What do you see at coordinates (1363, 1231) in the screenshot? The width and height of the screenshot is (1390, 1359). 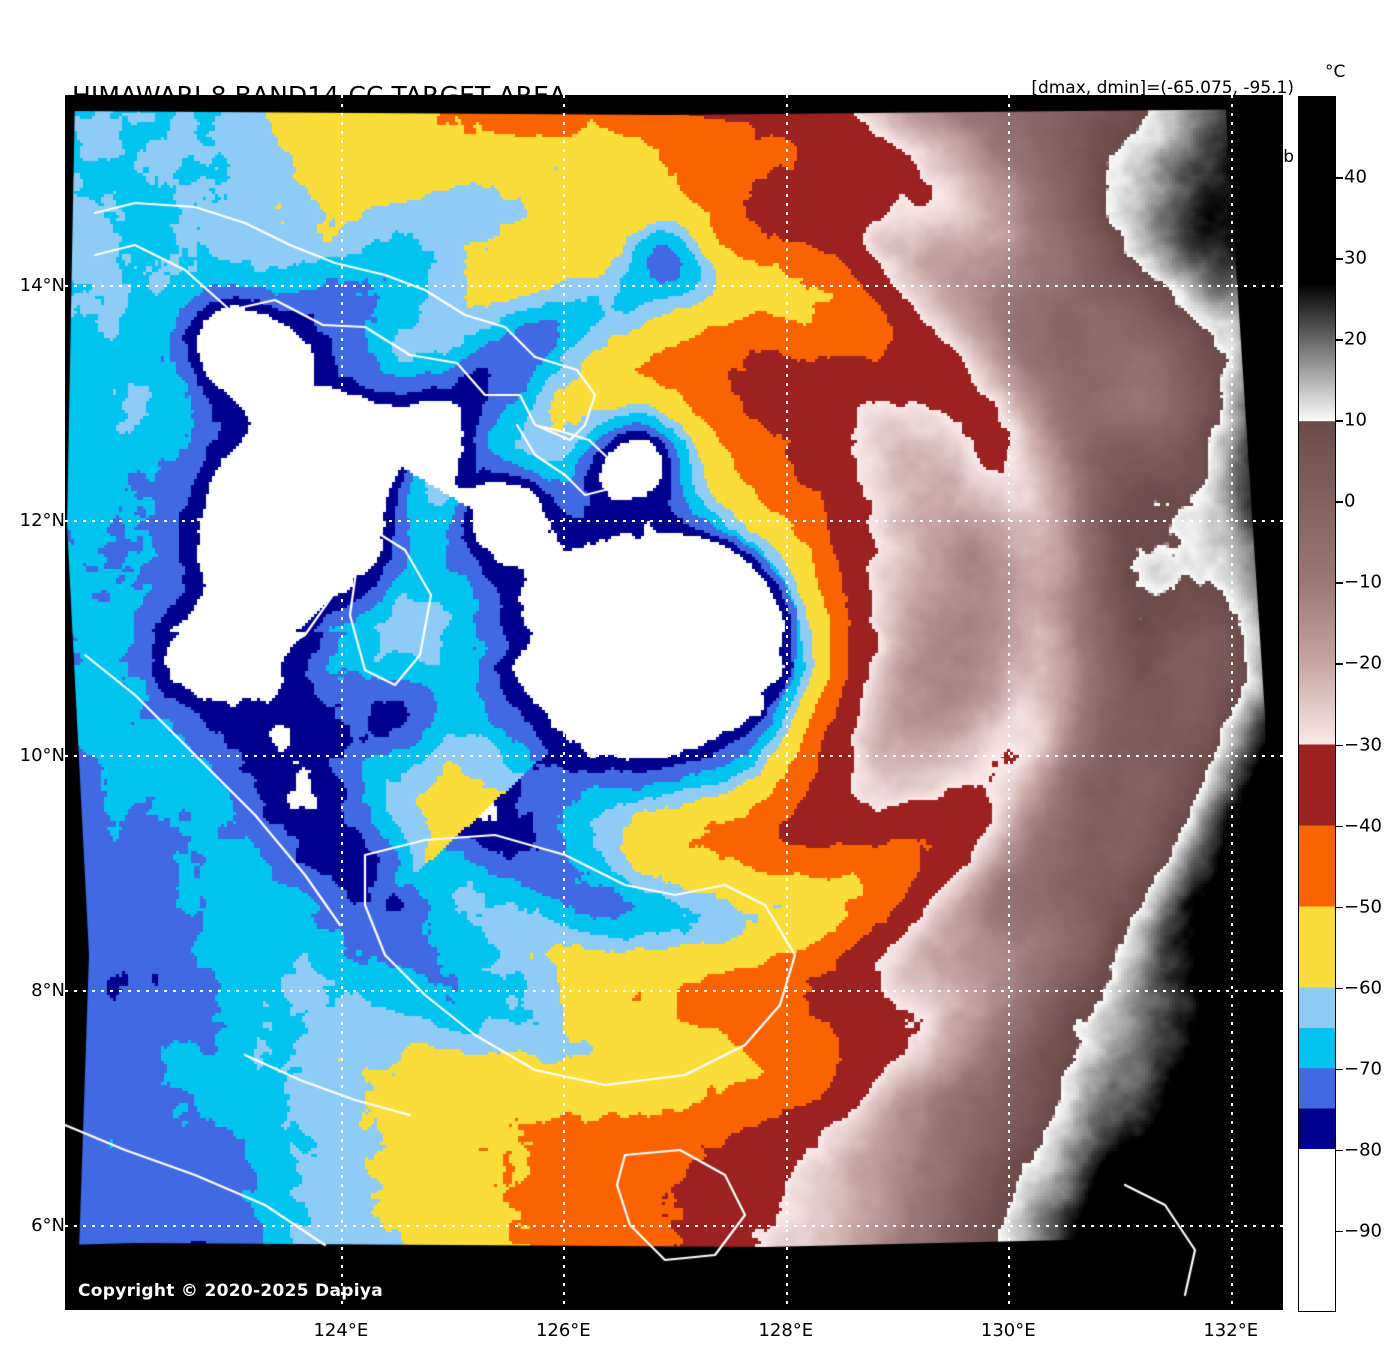 I see `colorbar-tick--90: −90` at bounding box center [1363, 1231].